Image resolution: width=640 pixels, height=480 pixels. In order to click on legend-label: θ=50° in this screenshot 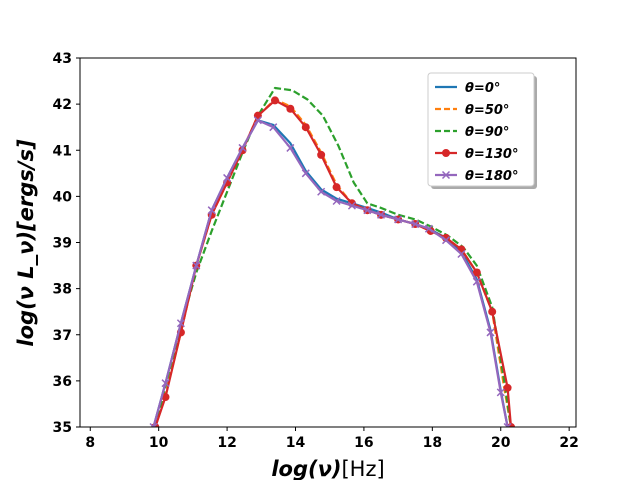, I will do `click(487, 110)`.